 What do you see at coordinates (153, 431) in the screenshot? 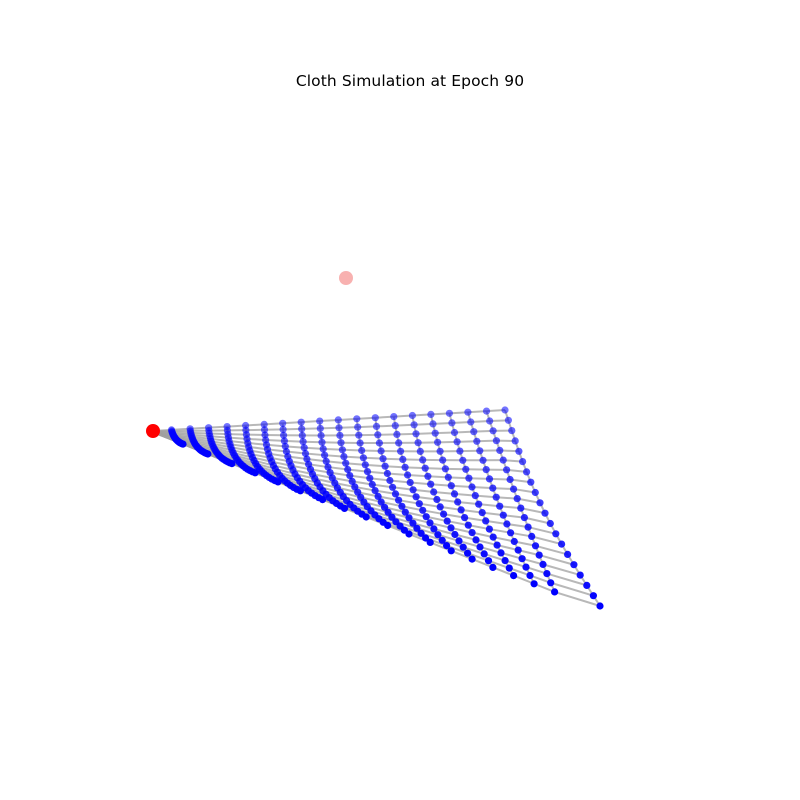
I see `anchor-front-point` at bounding box center [153, 431].